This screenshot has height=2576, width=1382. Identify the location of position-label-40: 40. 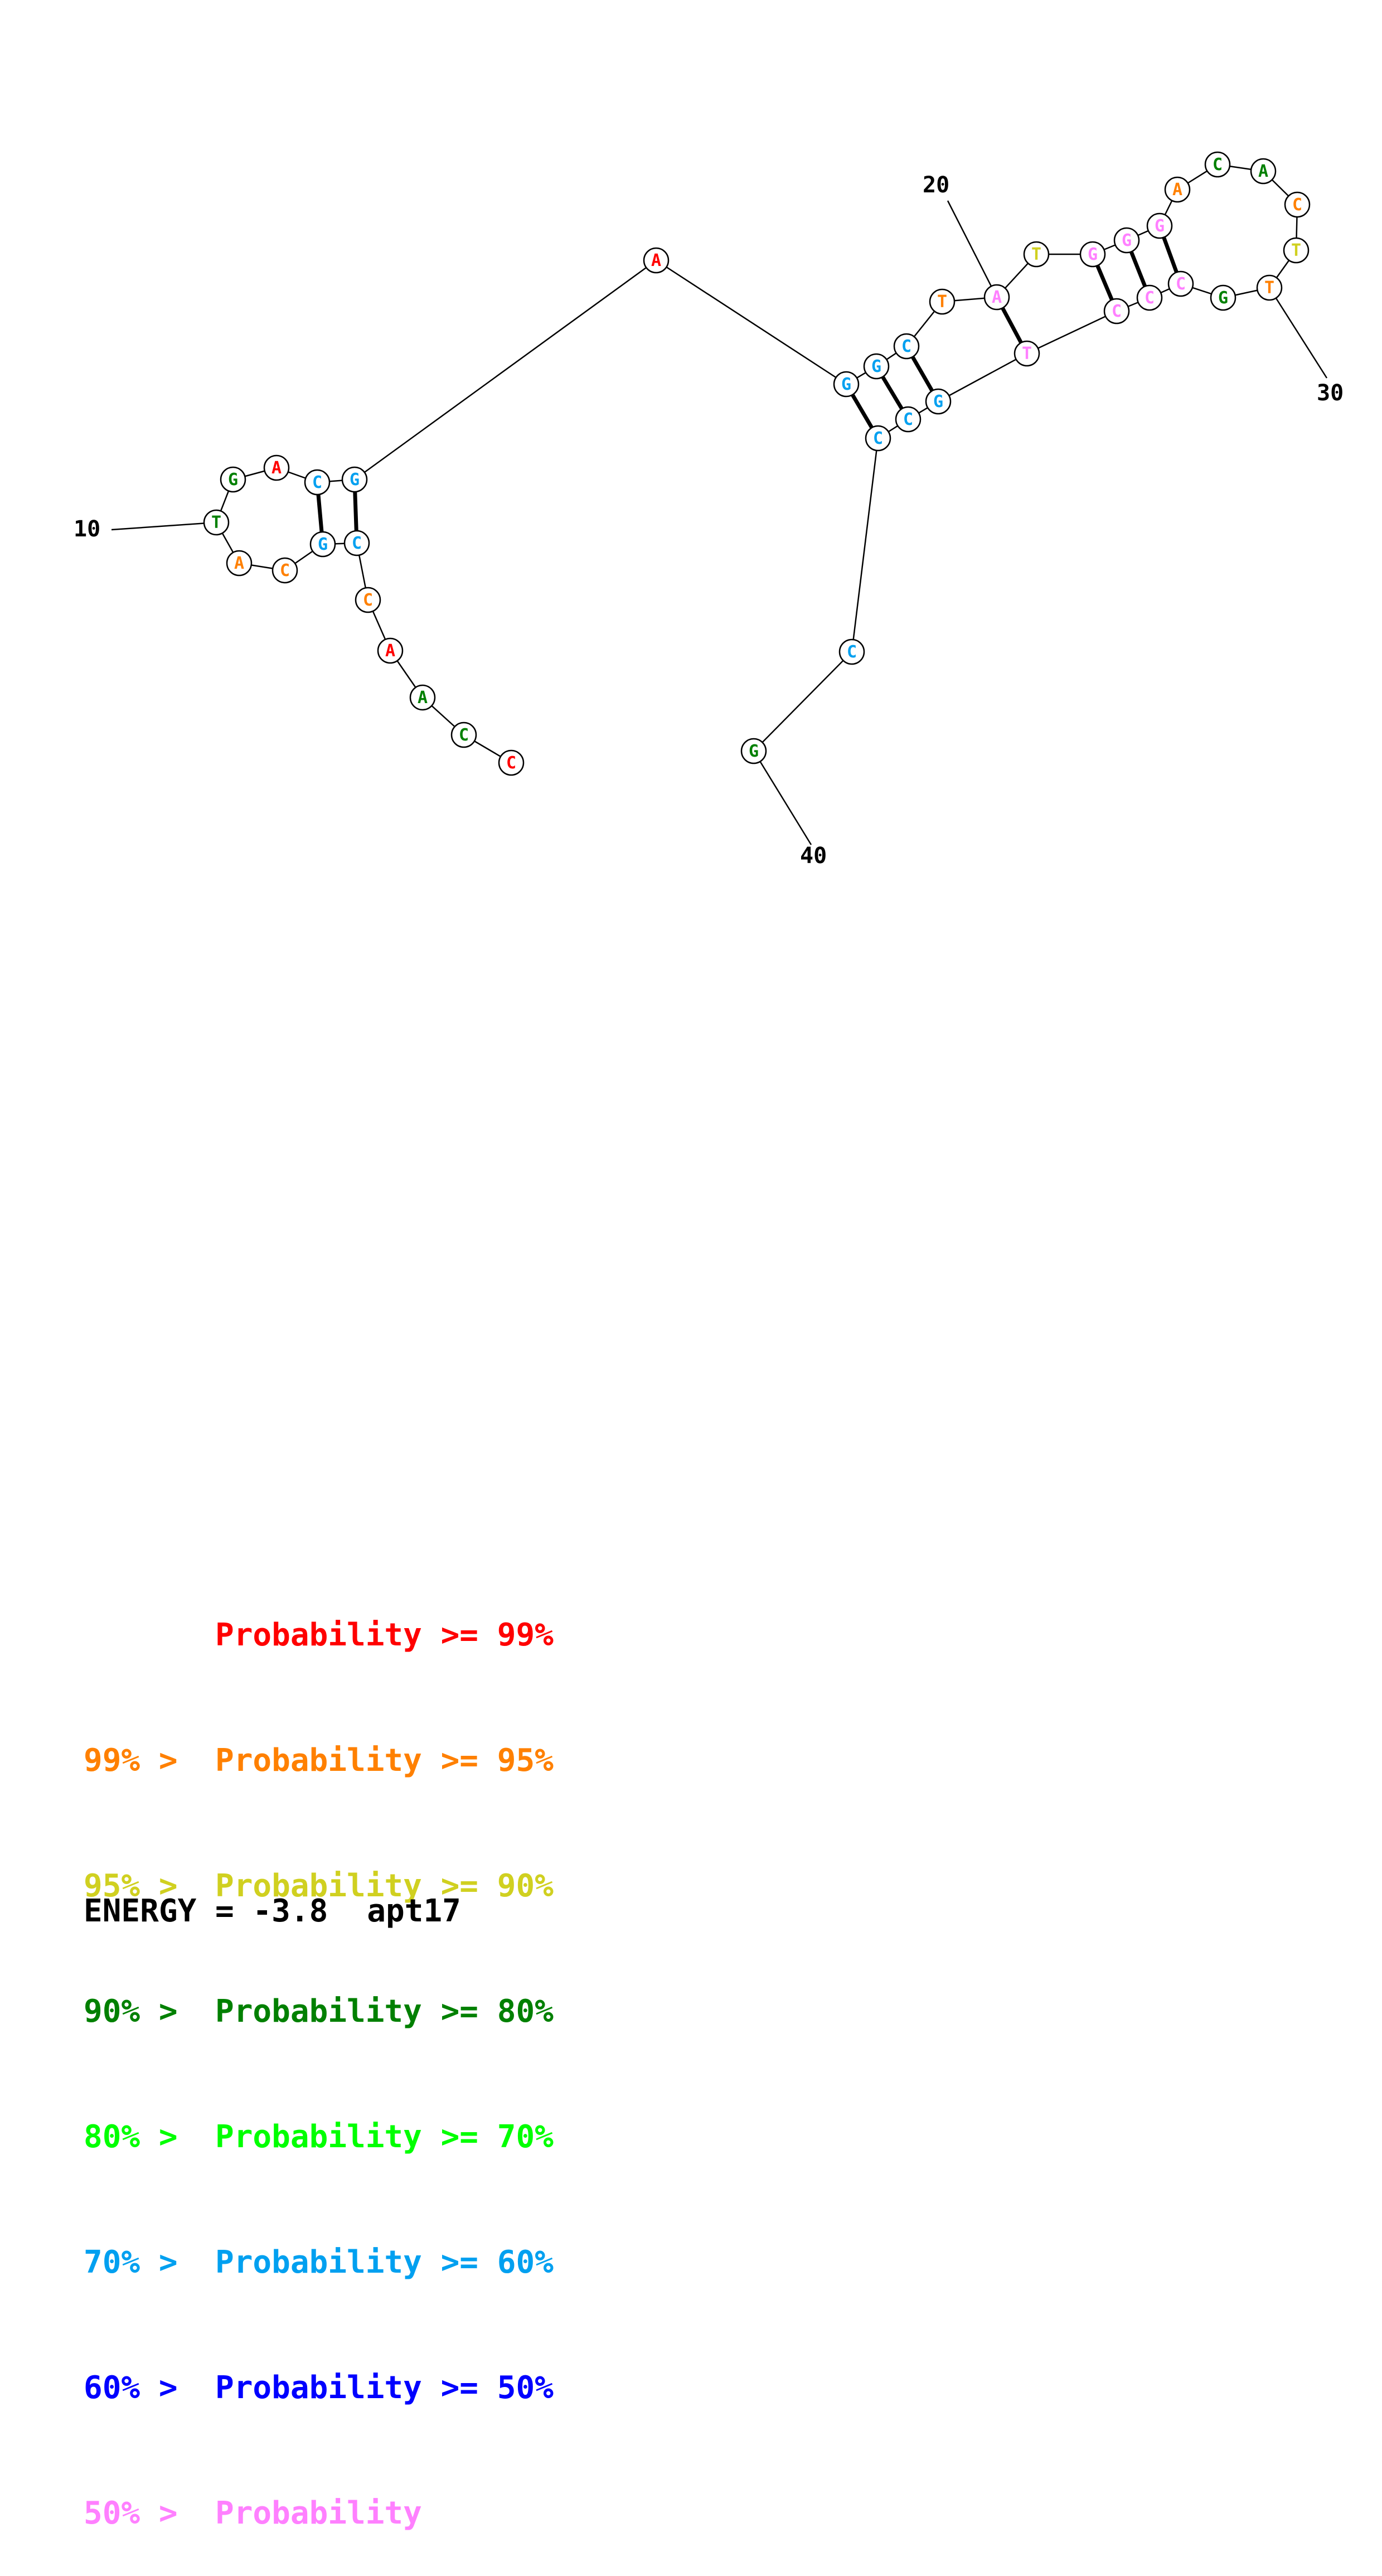
(813, 856).